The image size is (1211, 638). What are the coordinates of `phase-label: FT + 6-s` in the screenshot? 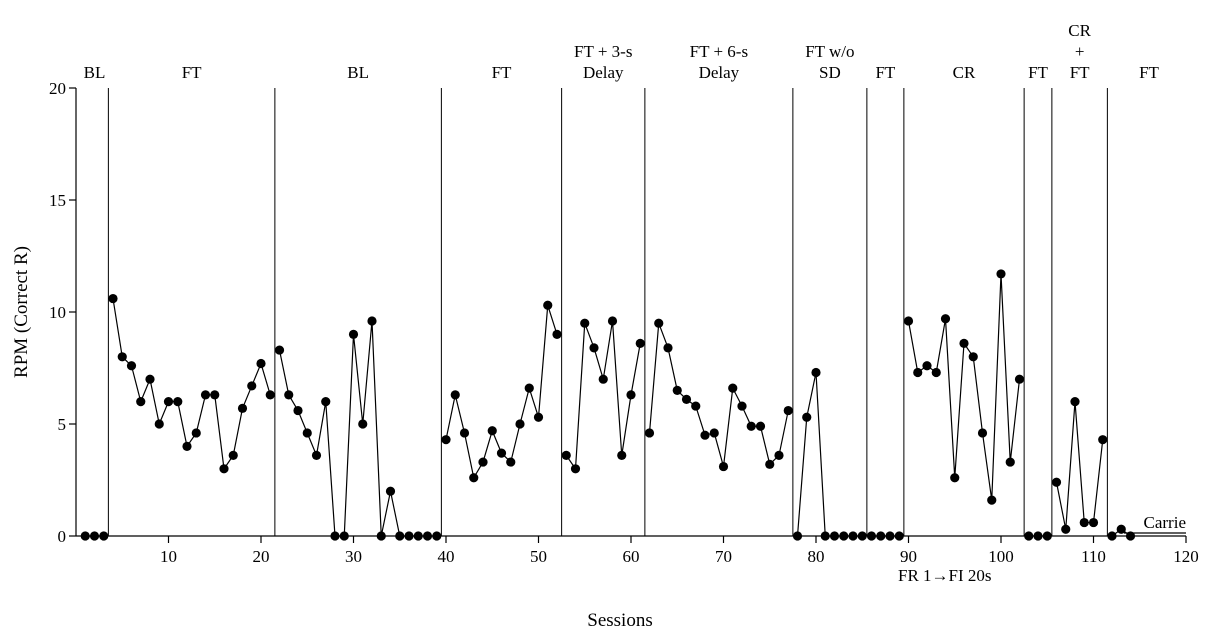 It's located at (719, 51).